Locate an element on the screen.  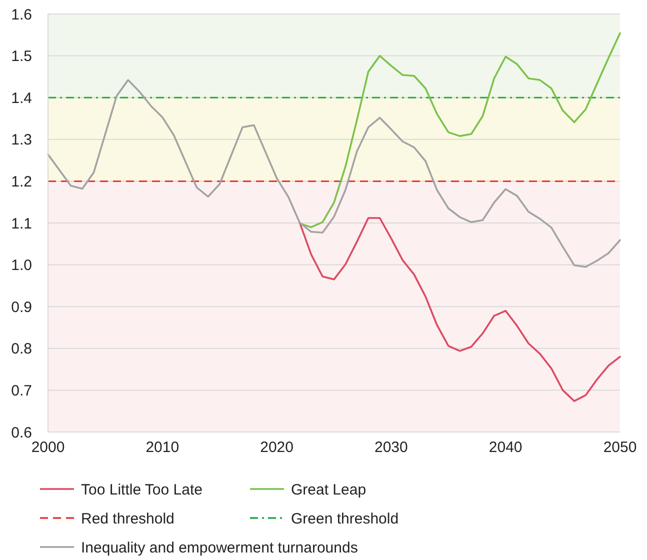
legend-label: Great Leap is located at coordinates (328, 489).